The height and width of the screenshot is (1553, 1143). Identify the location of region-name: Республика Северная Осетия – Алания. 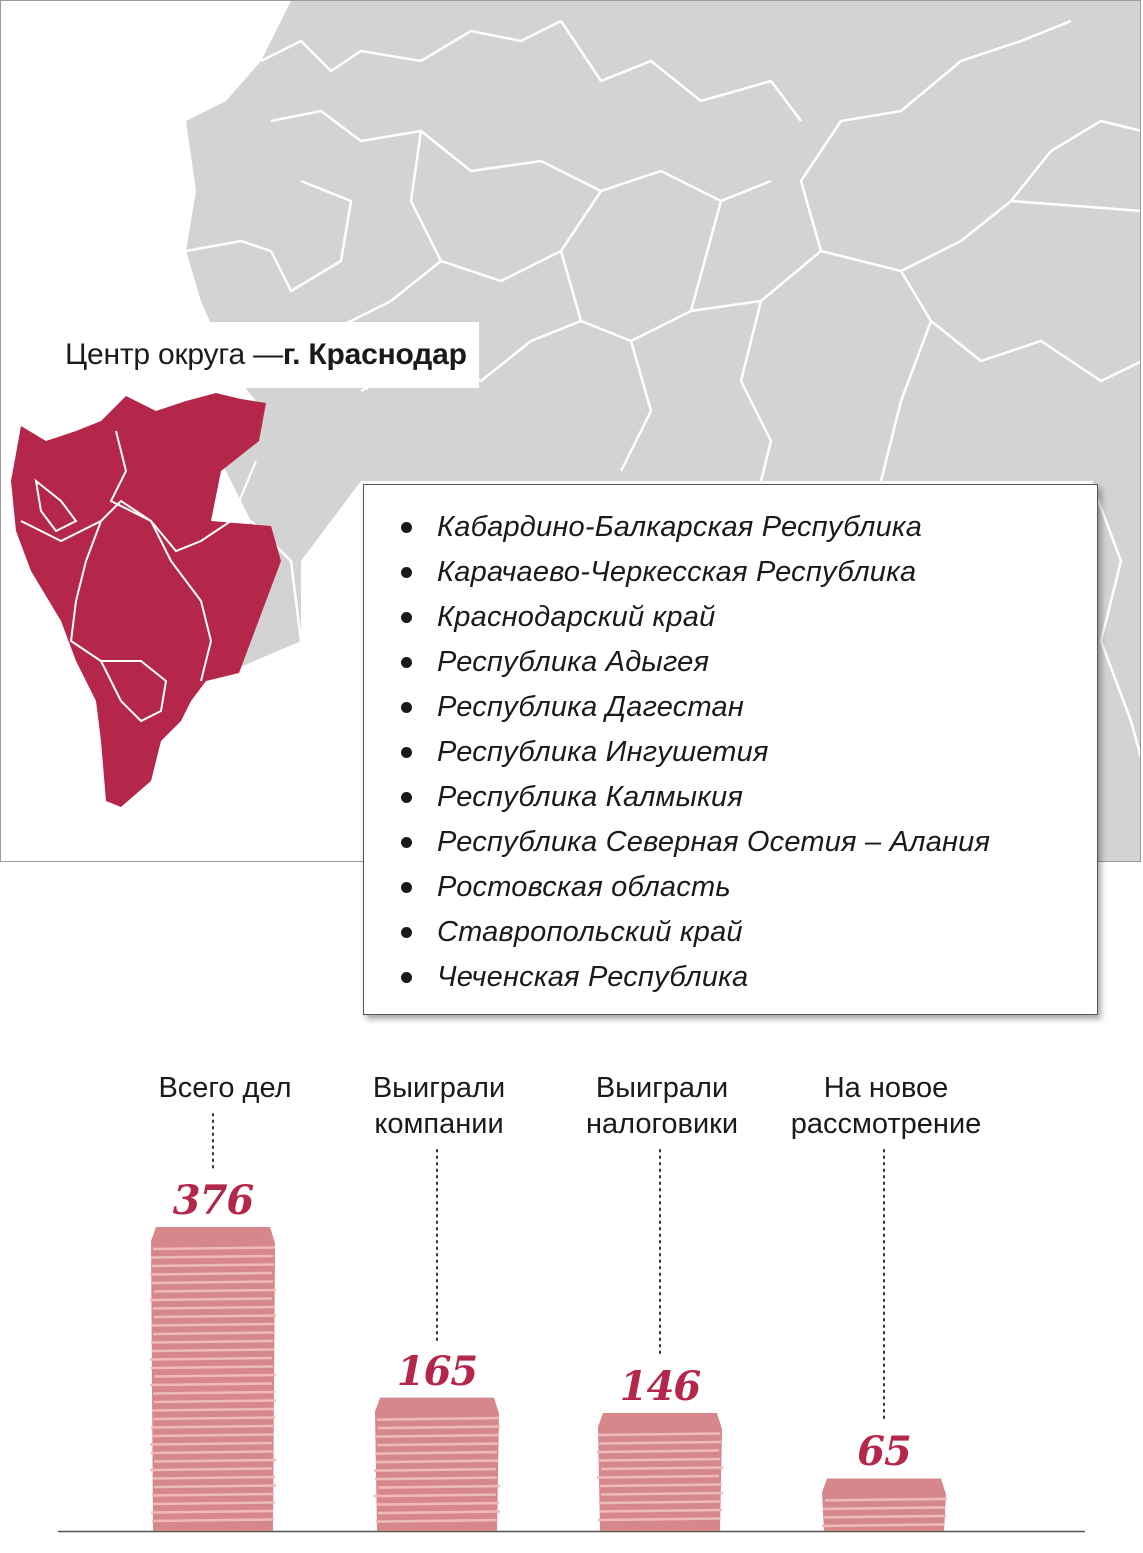
(714, 842).